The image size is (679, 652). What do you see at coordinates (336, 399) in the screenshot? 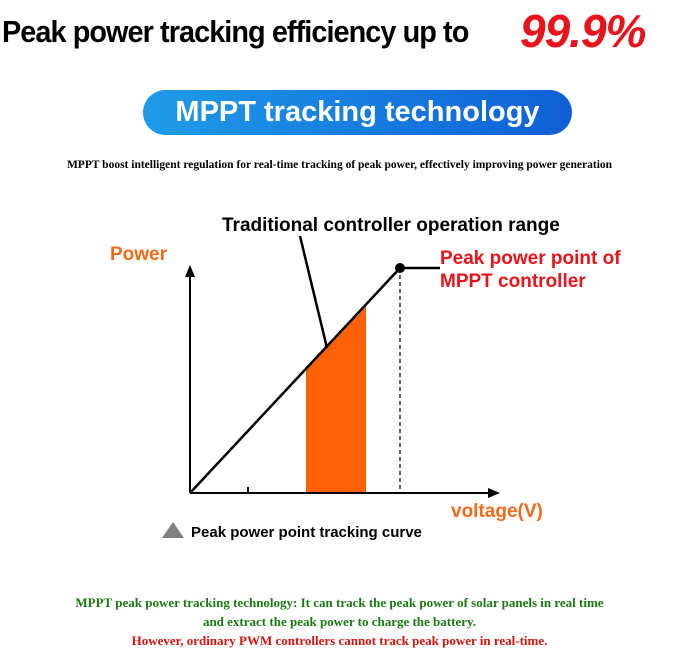
I see `operation-range` at bounding box center [336, 399].